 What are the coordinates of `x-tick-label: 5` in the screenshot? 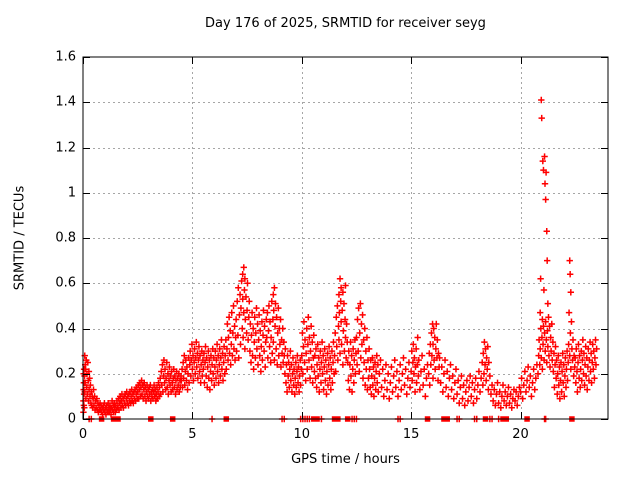 It's located at (192, 434).